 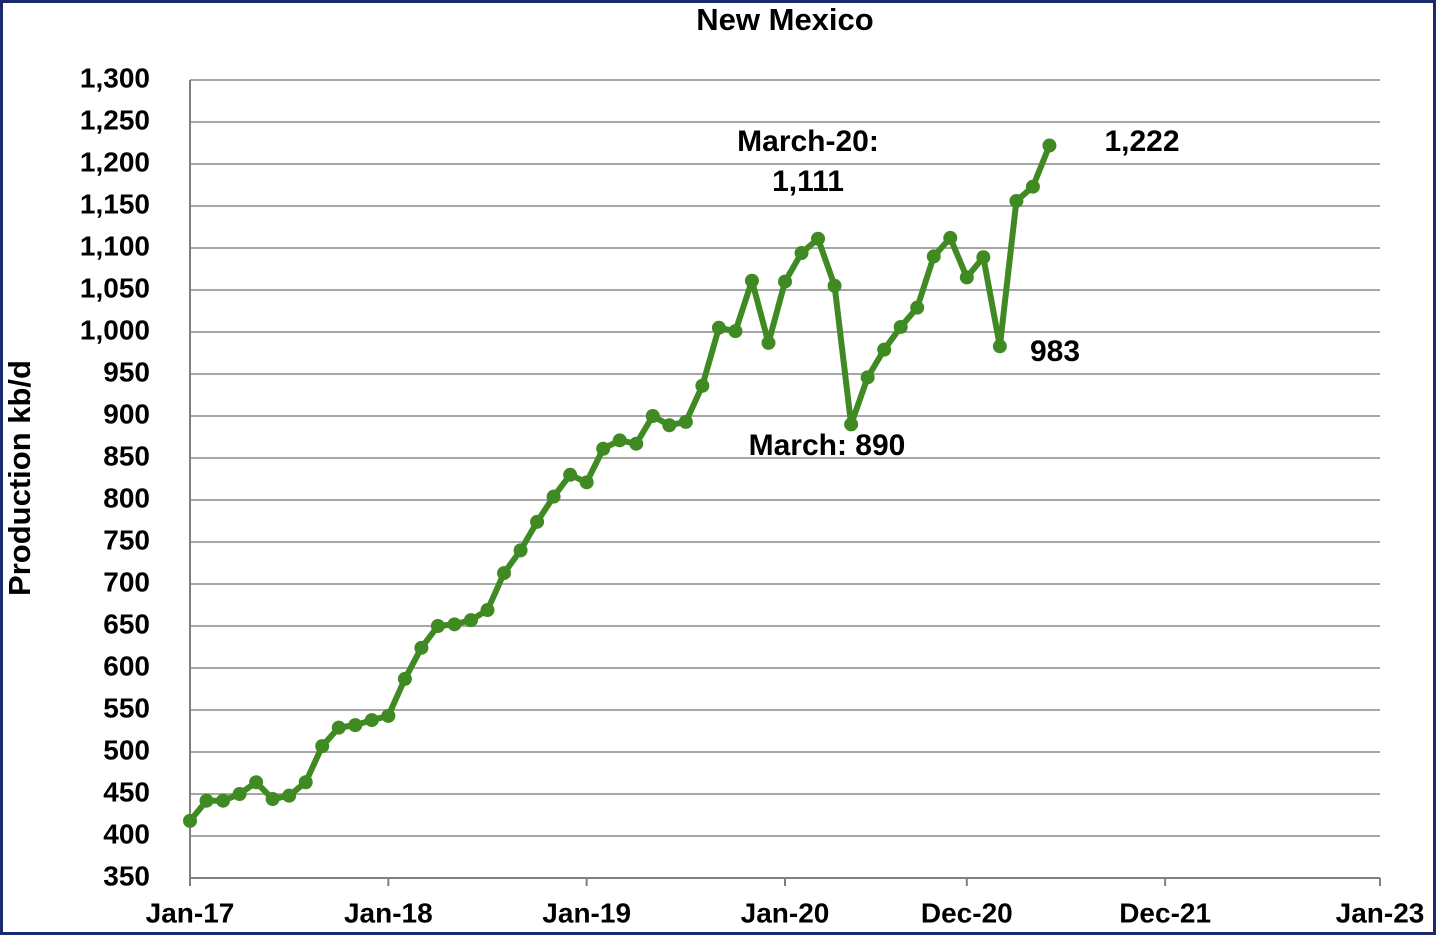 What do you see at coordinates (126, 539) in the screenshot?
I see `y-tick-label: 750` at bounding box center [126, 539].